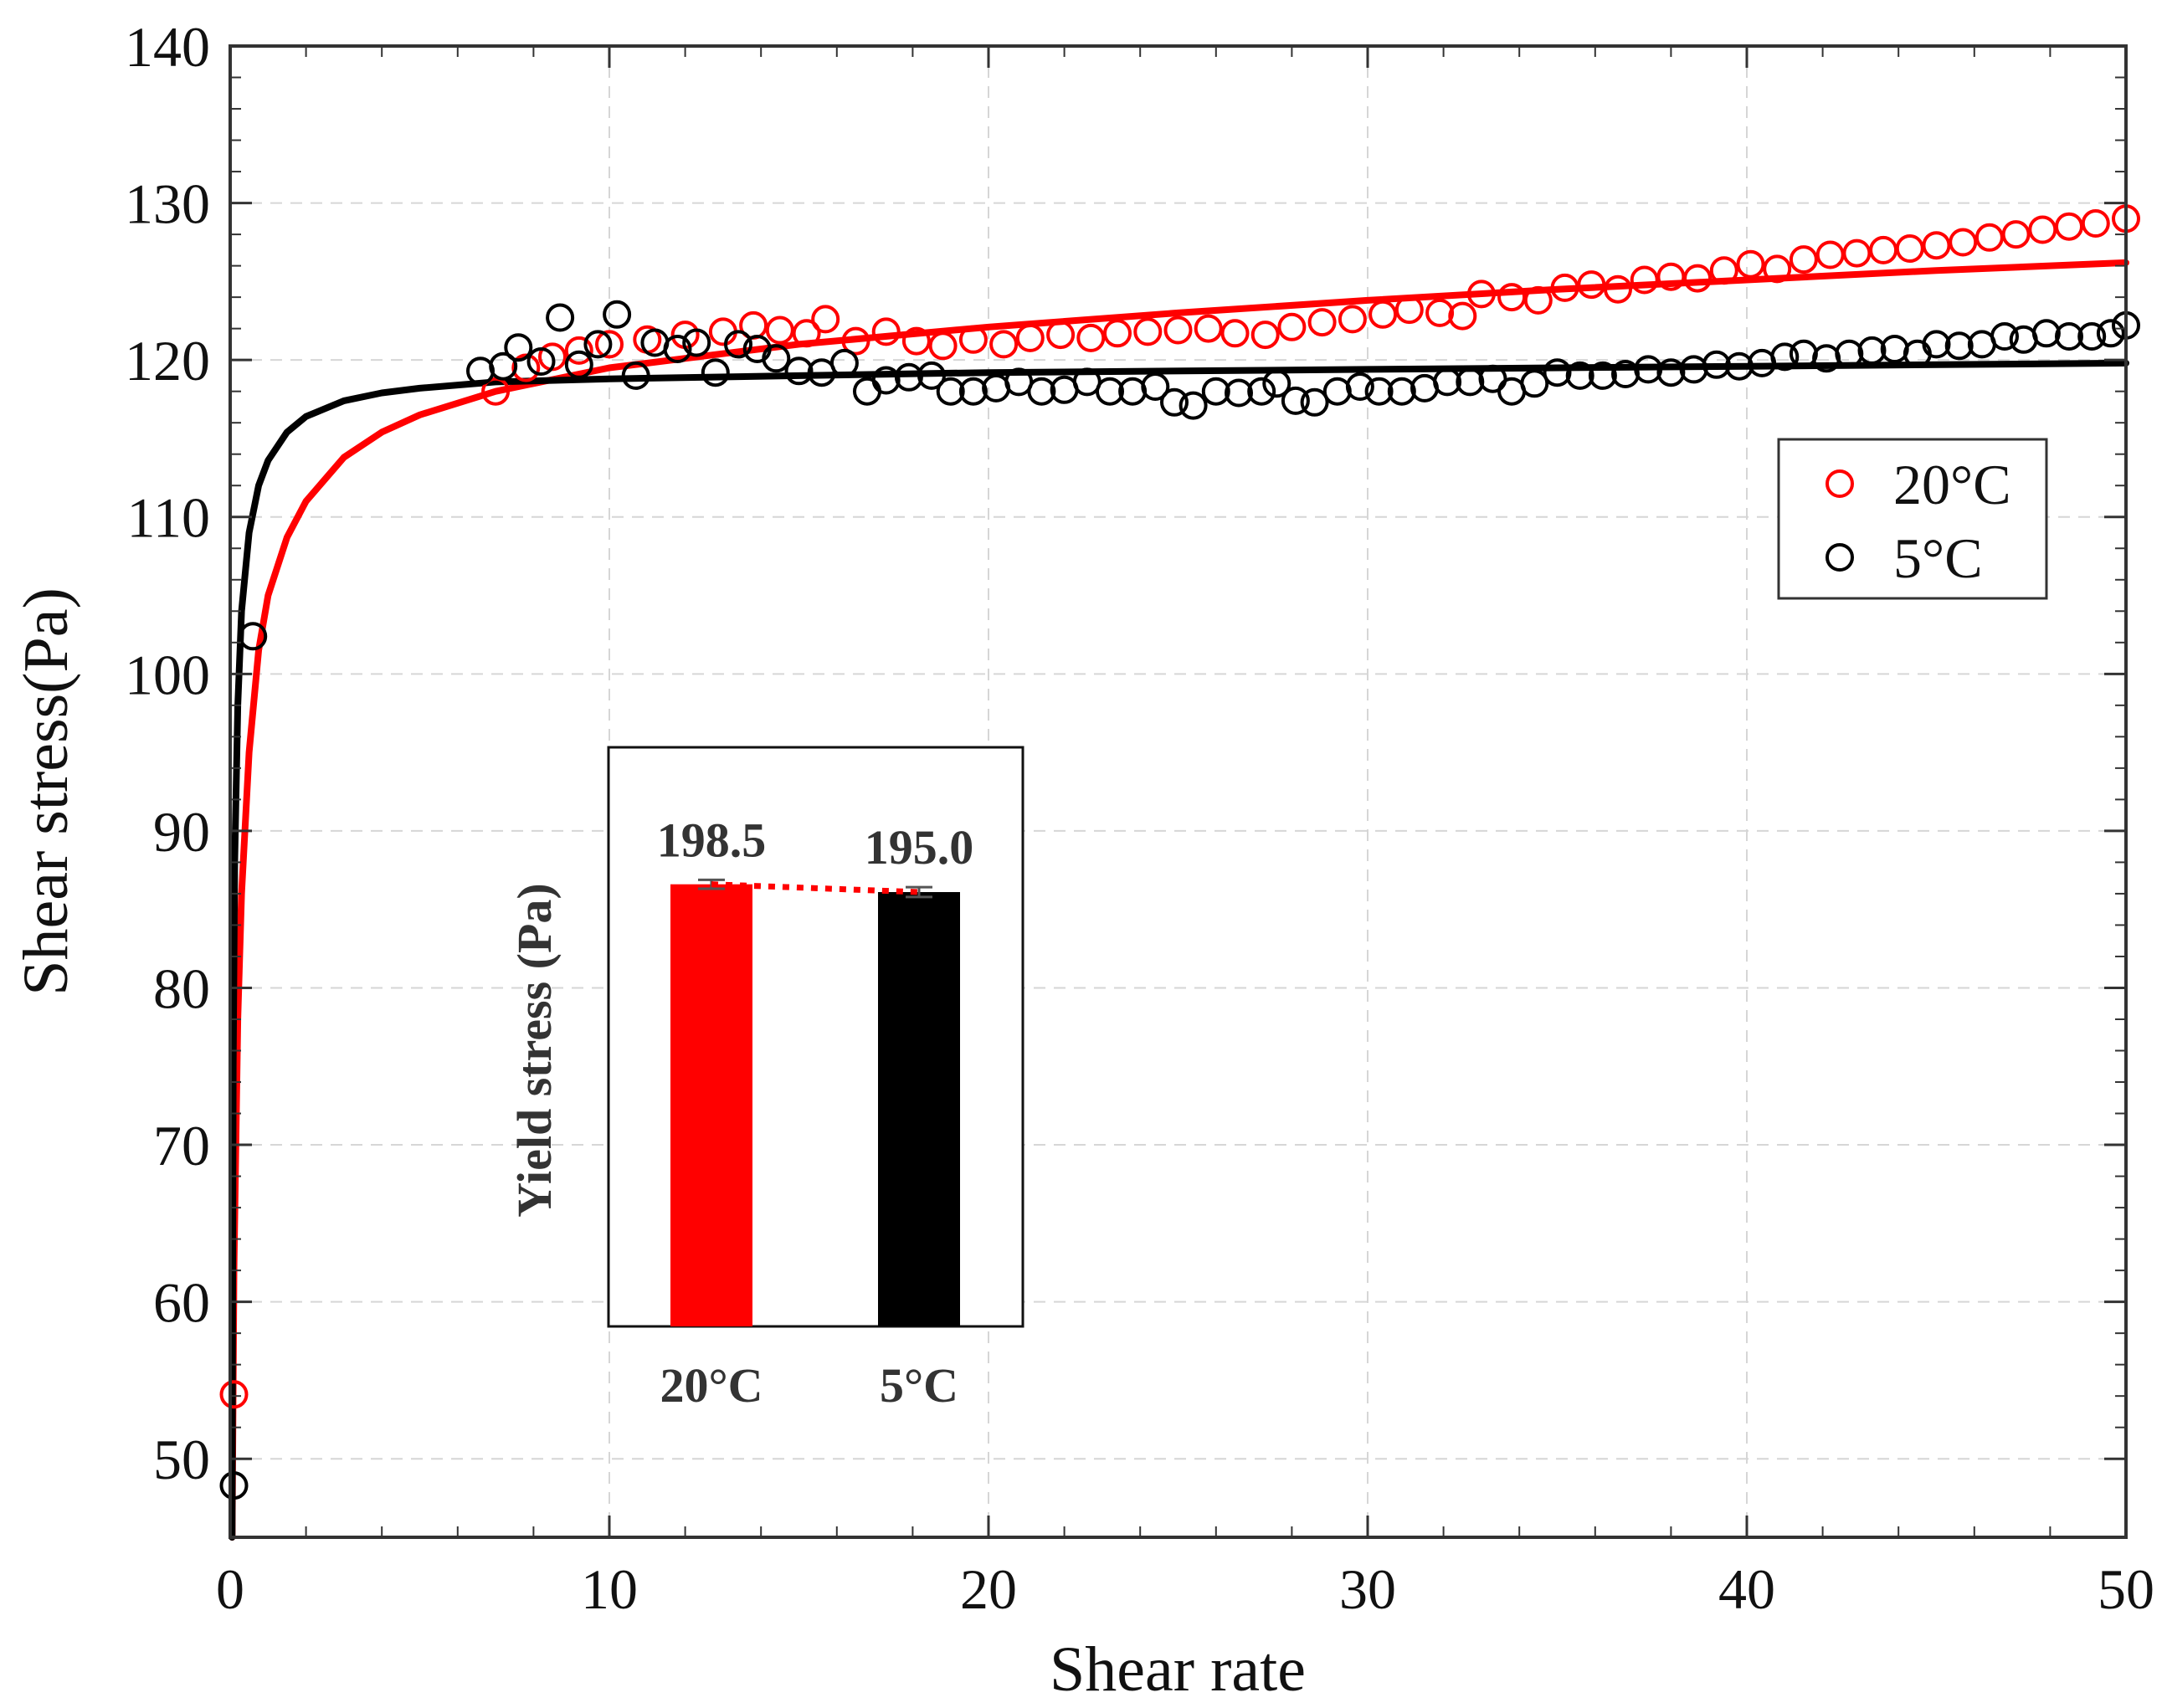 The image size is (2167, 1708). I want to click on y-tick-label: 100, so click(167, 674).